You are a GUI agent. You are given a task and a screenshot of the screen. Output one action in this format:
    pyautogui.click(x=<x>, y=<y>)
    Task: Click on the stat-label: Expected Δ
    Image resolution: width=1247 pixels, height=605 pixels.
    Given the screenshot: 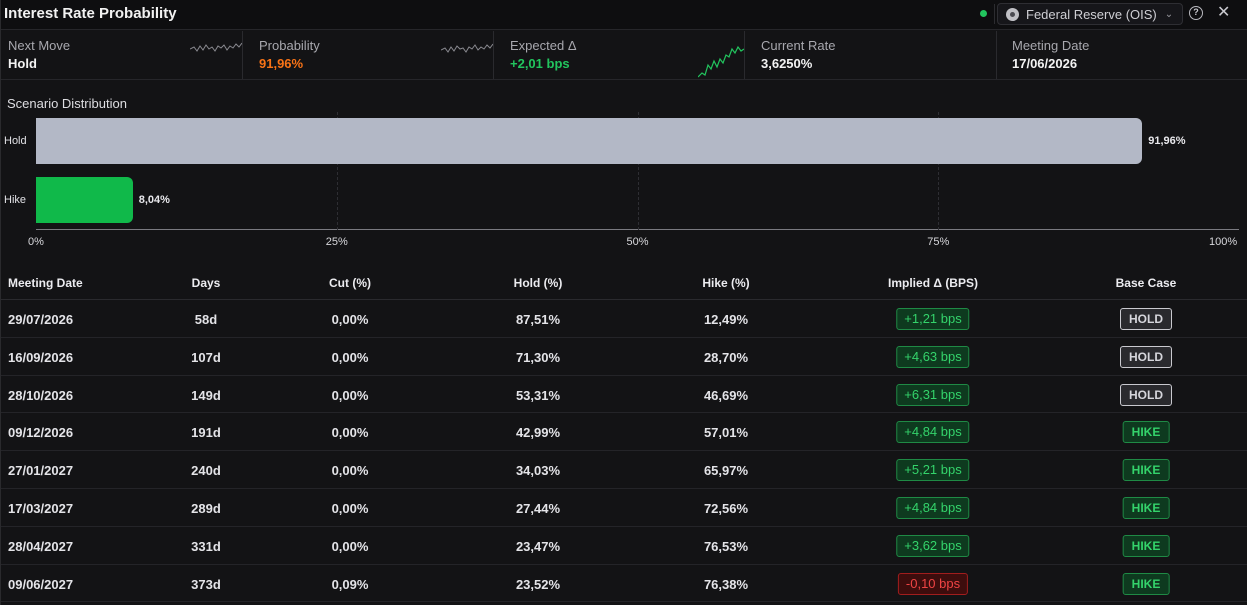 What is the action you would take?
    pyautogui.click(x=543, y=45)
    